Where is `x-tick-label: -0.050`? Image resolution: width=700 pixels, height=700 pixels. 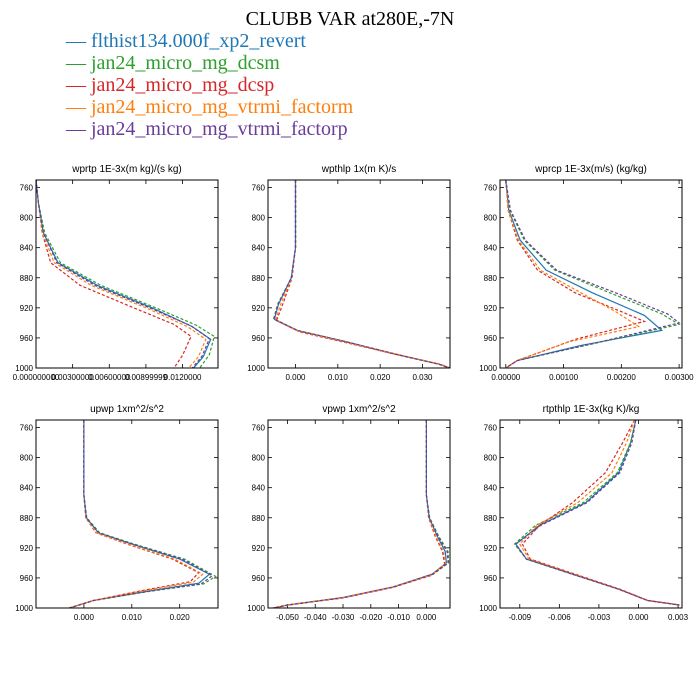
x-tick-label: -0.050 is located at coordinates (287, 617).